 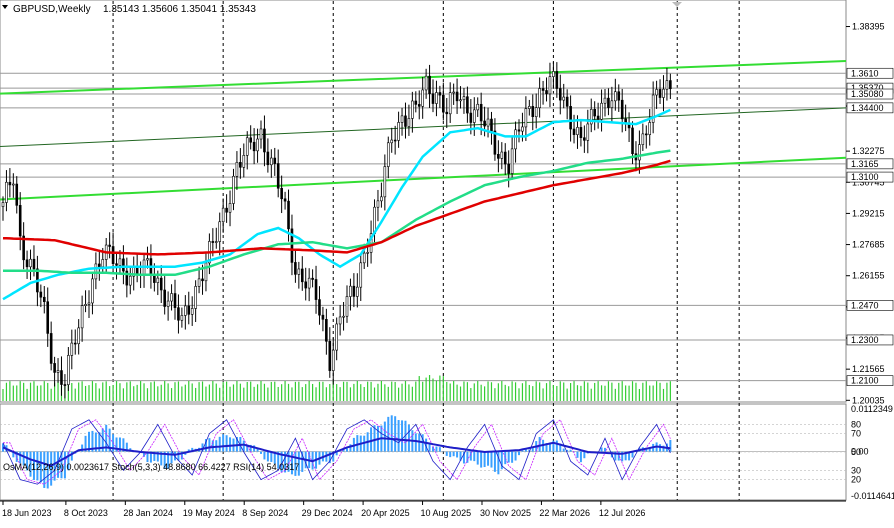 I want to click on level-label-3: 1.34400, so click(x=867, y=108).